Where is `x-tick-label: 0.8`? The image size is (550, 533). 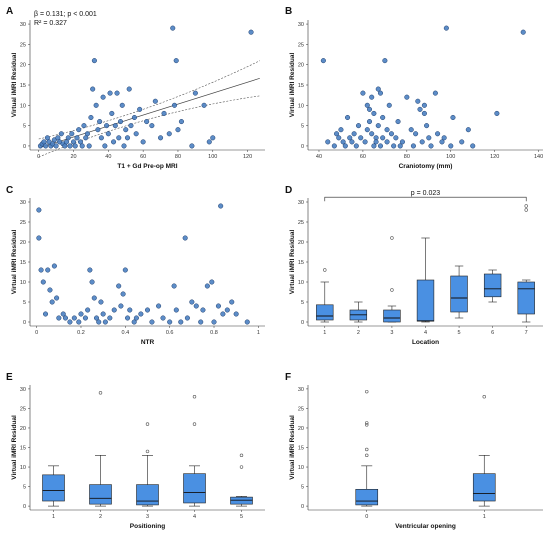 x-tick-label: 0.8 is located at coordinates (214, 333).